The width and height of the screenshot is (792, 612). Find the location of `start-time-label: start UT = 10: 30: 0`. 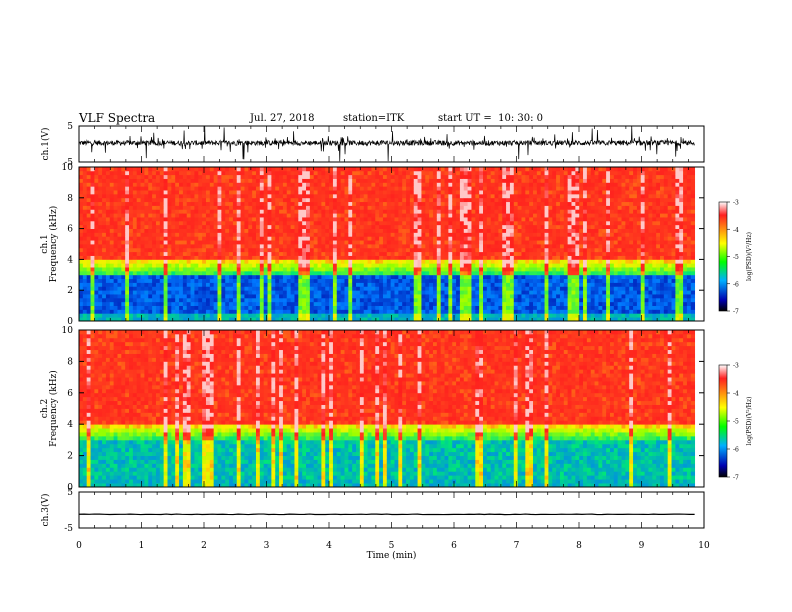

start-time-label: start UT = 10: 30: 0 is located at coordinates (491, 118).